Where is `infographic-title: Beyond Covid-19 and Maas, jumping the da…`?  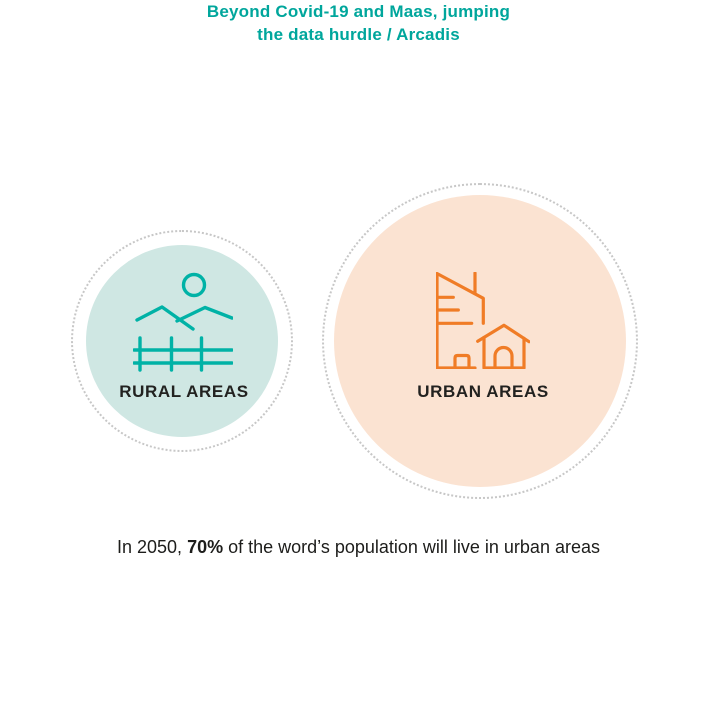
infographic-title: Beyond Covid-19 and Maas, jumping the da… is located at coordinates (358, 23).